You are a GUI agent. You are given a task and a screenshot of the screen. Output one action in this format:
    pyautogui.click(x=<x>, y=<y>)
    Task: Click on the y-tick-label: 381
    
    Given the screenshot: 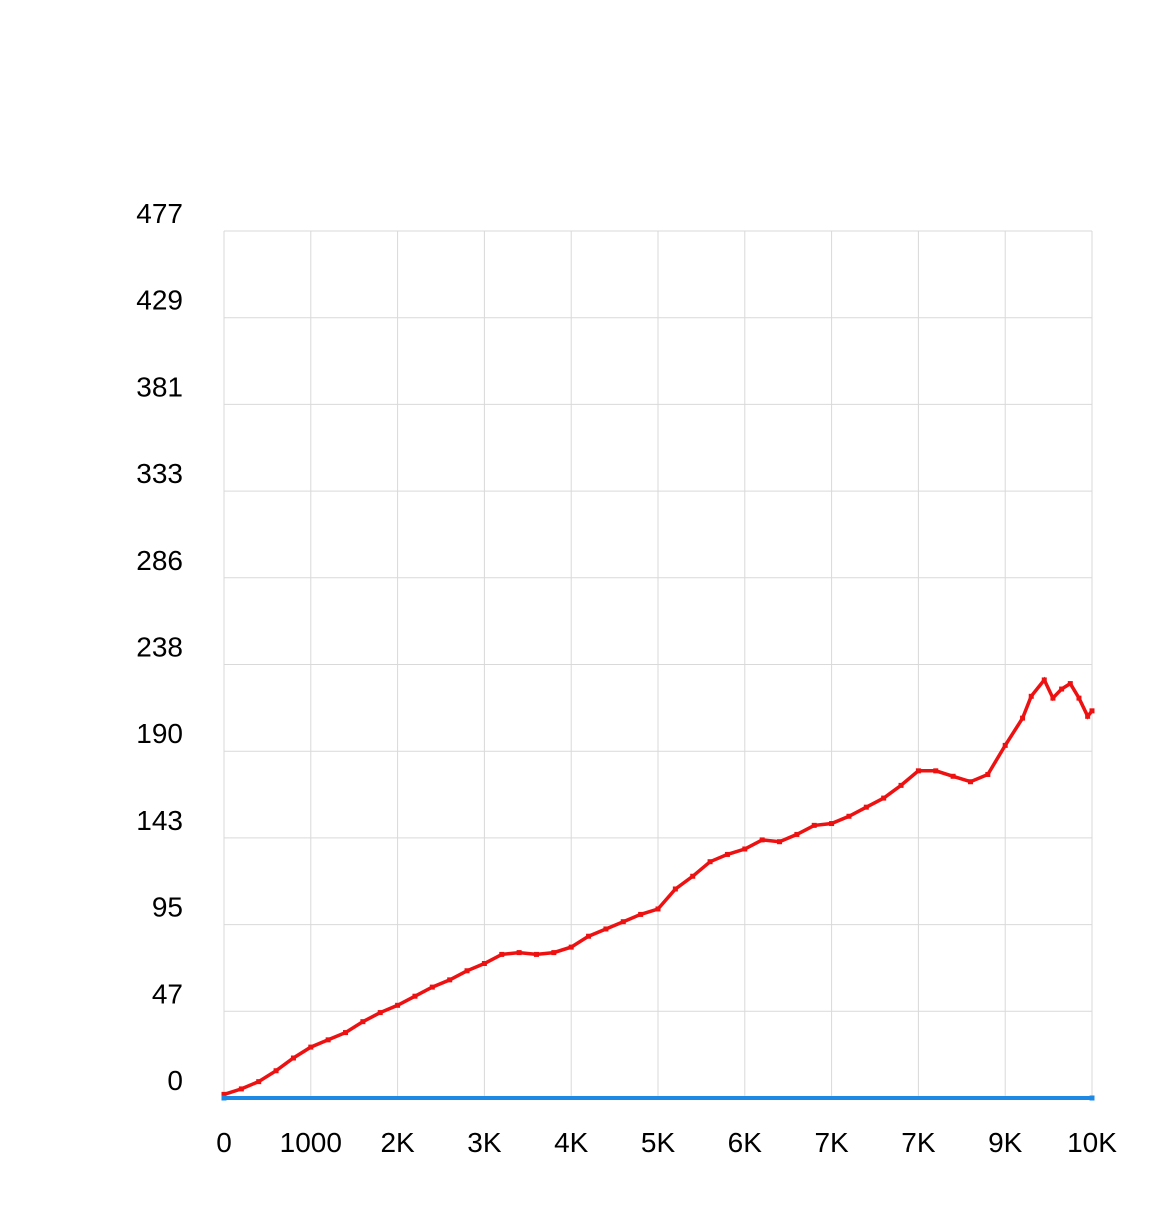 What is the action you would take?
    pyautogui.click(x=159, y=386)
    